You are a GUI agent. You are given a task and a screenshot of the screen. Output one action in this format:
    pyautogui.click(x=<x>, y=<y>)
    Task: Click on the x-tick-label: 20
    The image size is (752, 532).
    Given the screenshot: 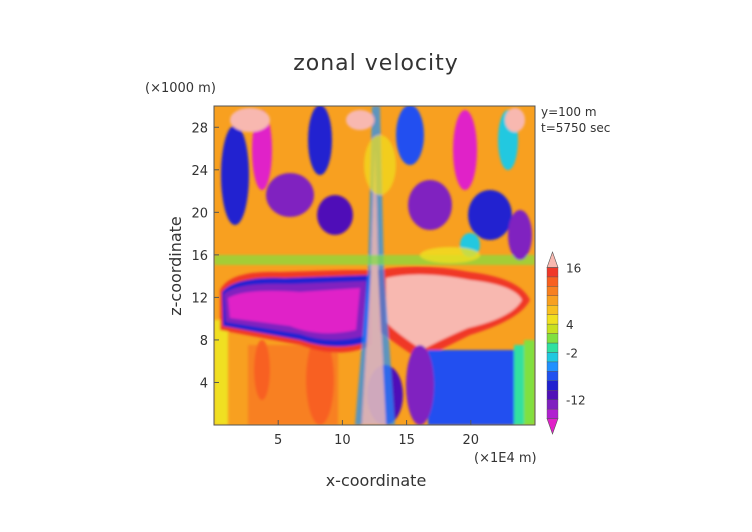 What is the action you would take?
    pyautogui.click(x=471, y=440)
    